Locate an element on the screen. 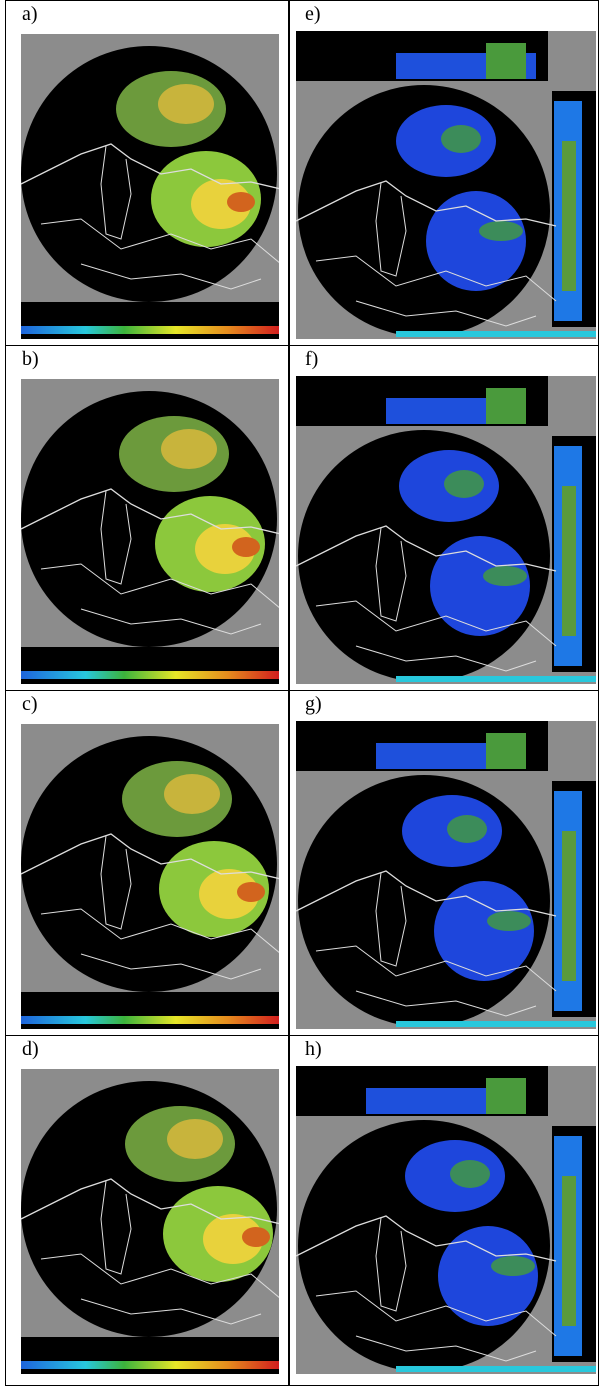 This screenshot has width=599, height=1386. table-cell: e) is located at coordinates (443, 173).